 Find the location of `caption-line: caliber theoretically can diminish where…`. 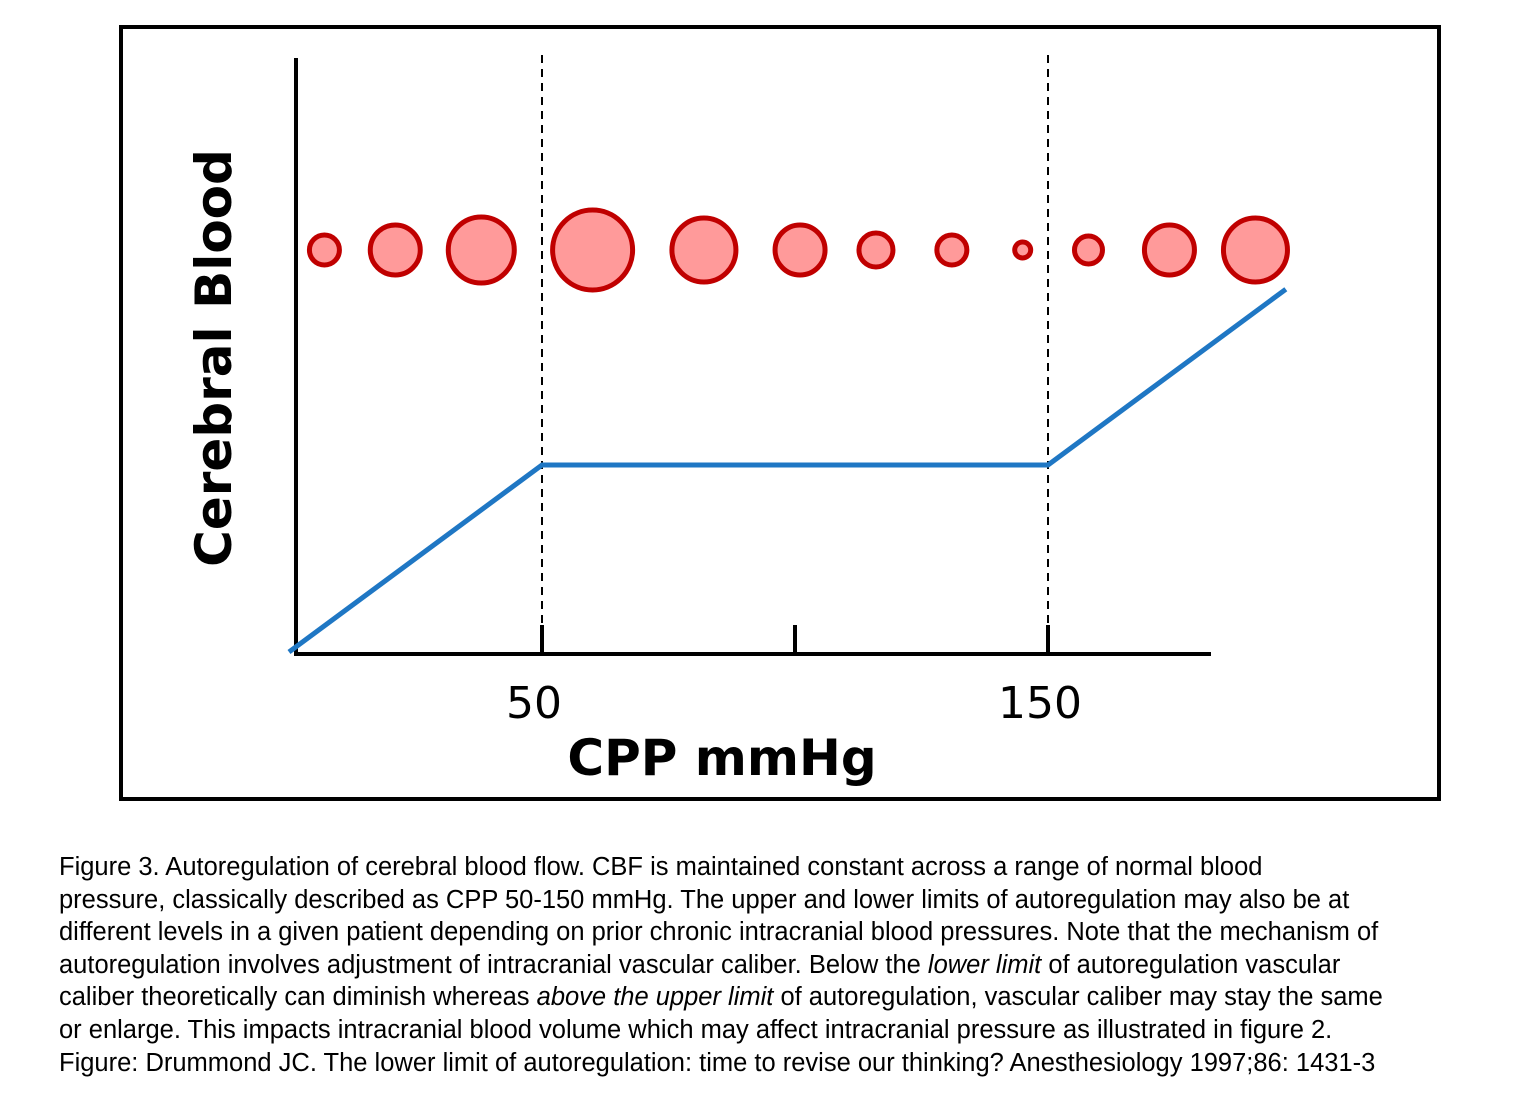

caption-line: caliber theoretically can diminish where… is located at coordinates (721, 997).